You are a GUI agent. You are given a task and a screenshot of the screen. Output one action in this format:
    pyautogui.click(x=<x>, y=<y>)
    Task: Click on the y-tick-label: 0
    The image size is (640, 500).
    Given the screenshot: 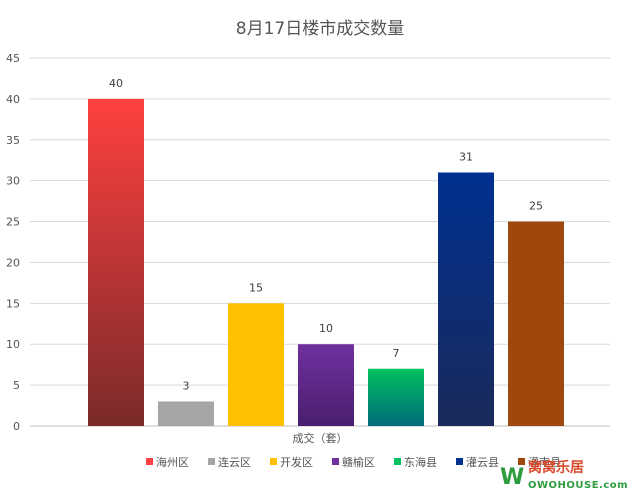 What is the action you would take?
    pyautogui.click(x=16, y=426)
    